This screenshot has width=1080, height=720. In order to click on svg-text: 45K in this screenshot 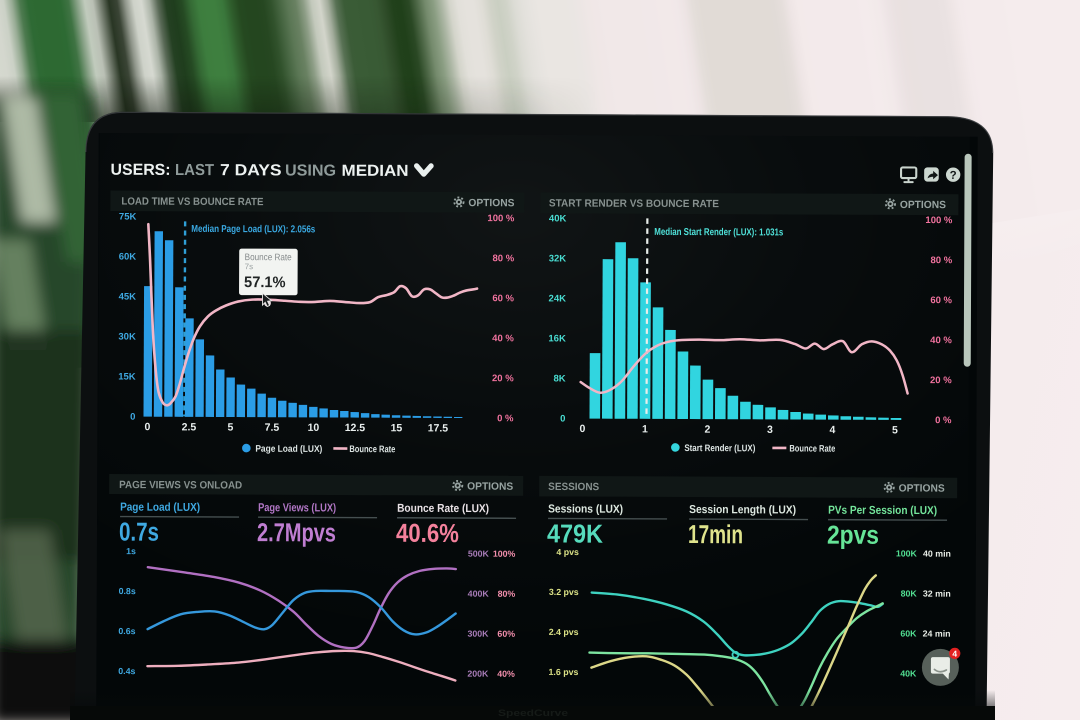, I will do `click(128, 297)`.